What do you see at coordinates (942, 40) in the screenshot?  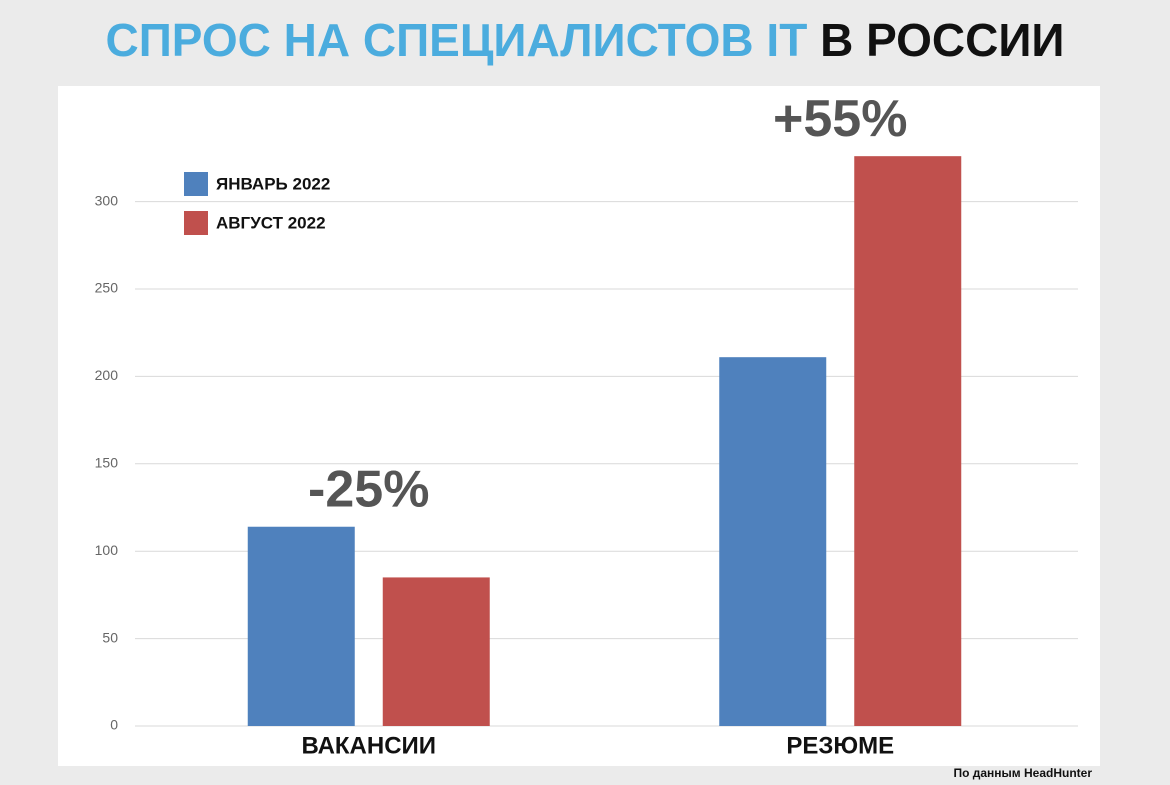 I see `title-part: В РОССИИ` at bounding box center [942, 40].